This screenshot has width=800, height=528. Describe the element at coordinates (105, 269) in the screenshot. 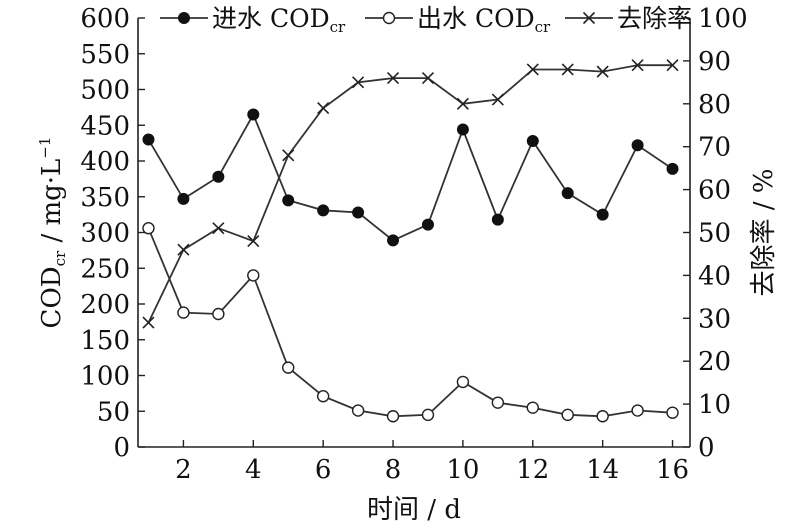

I see `left-tick-label: 250` at that location.